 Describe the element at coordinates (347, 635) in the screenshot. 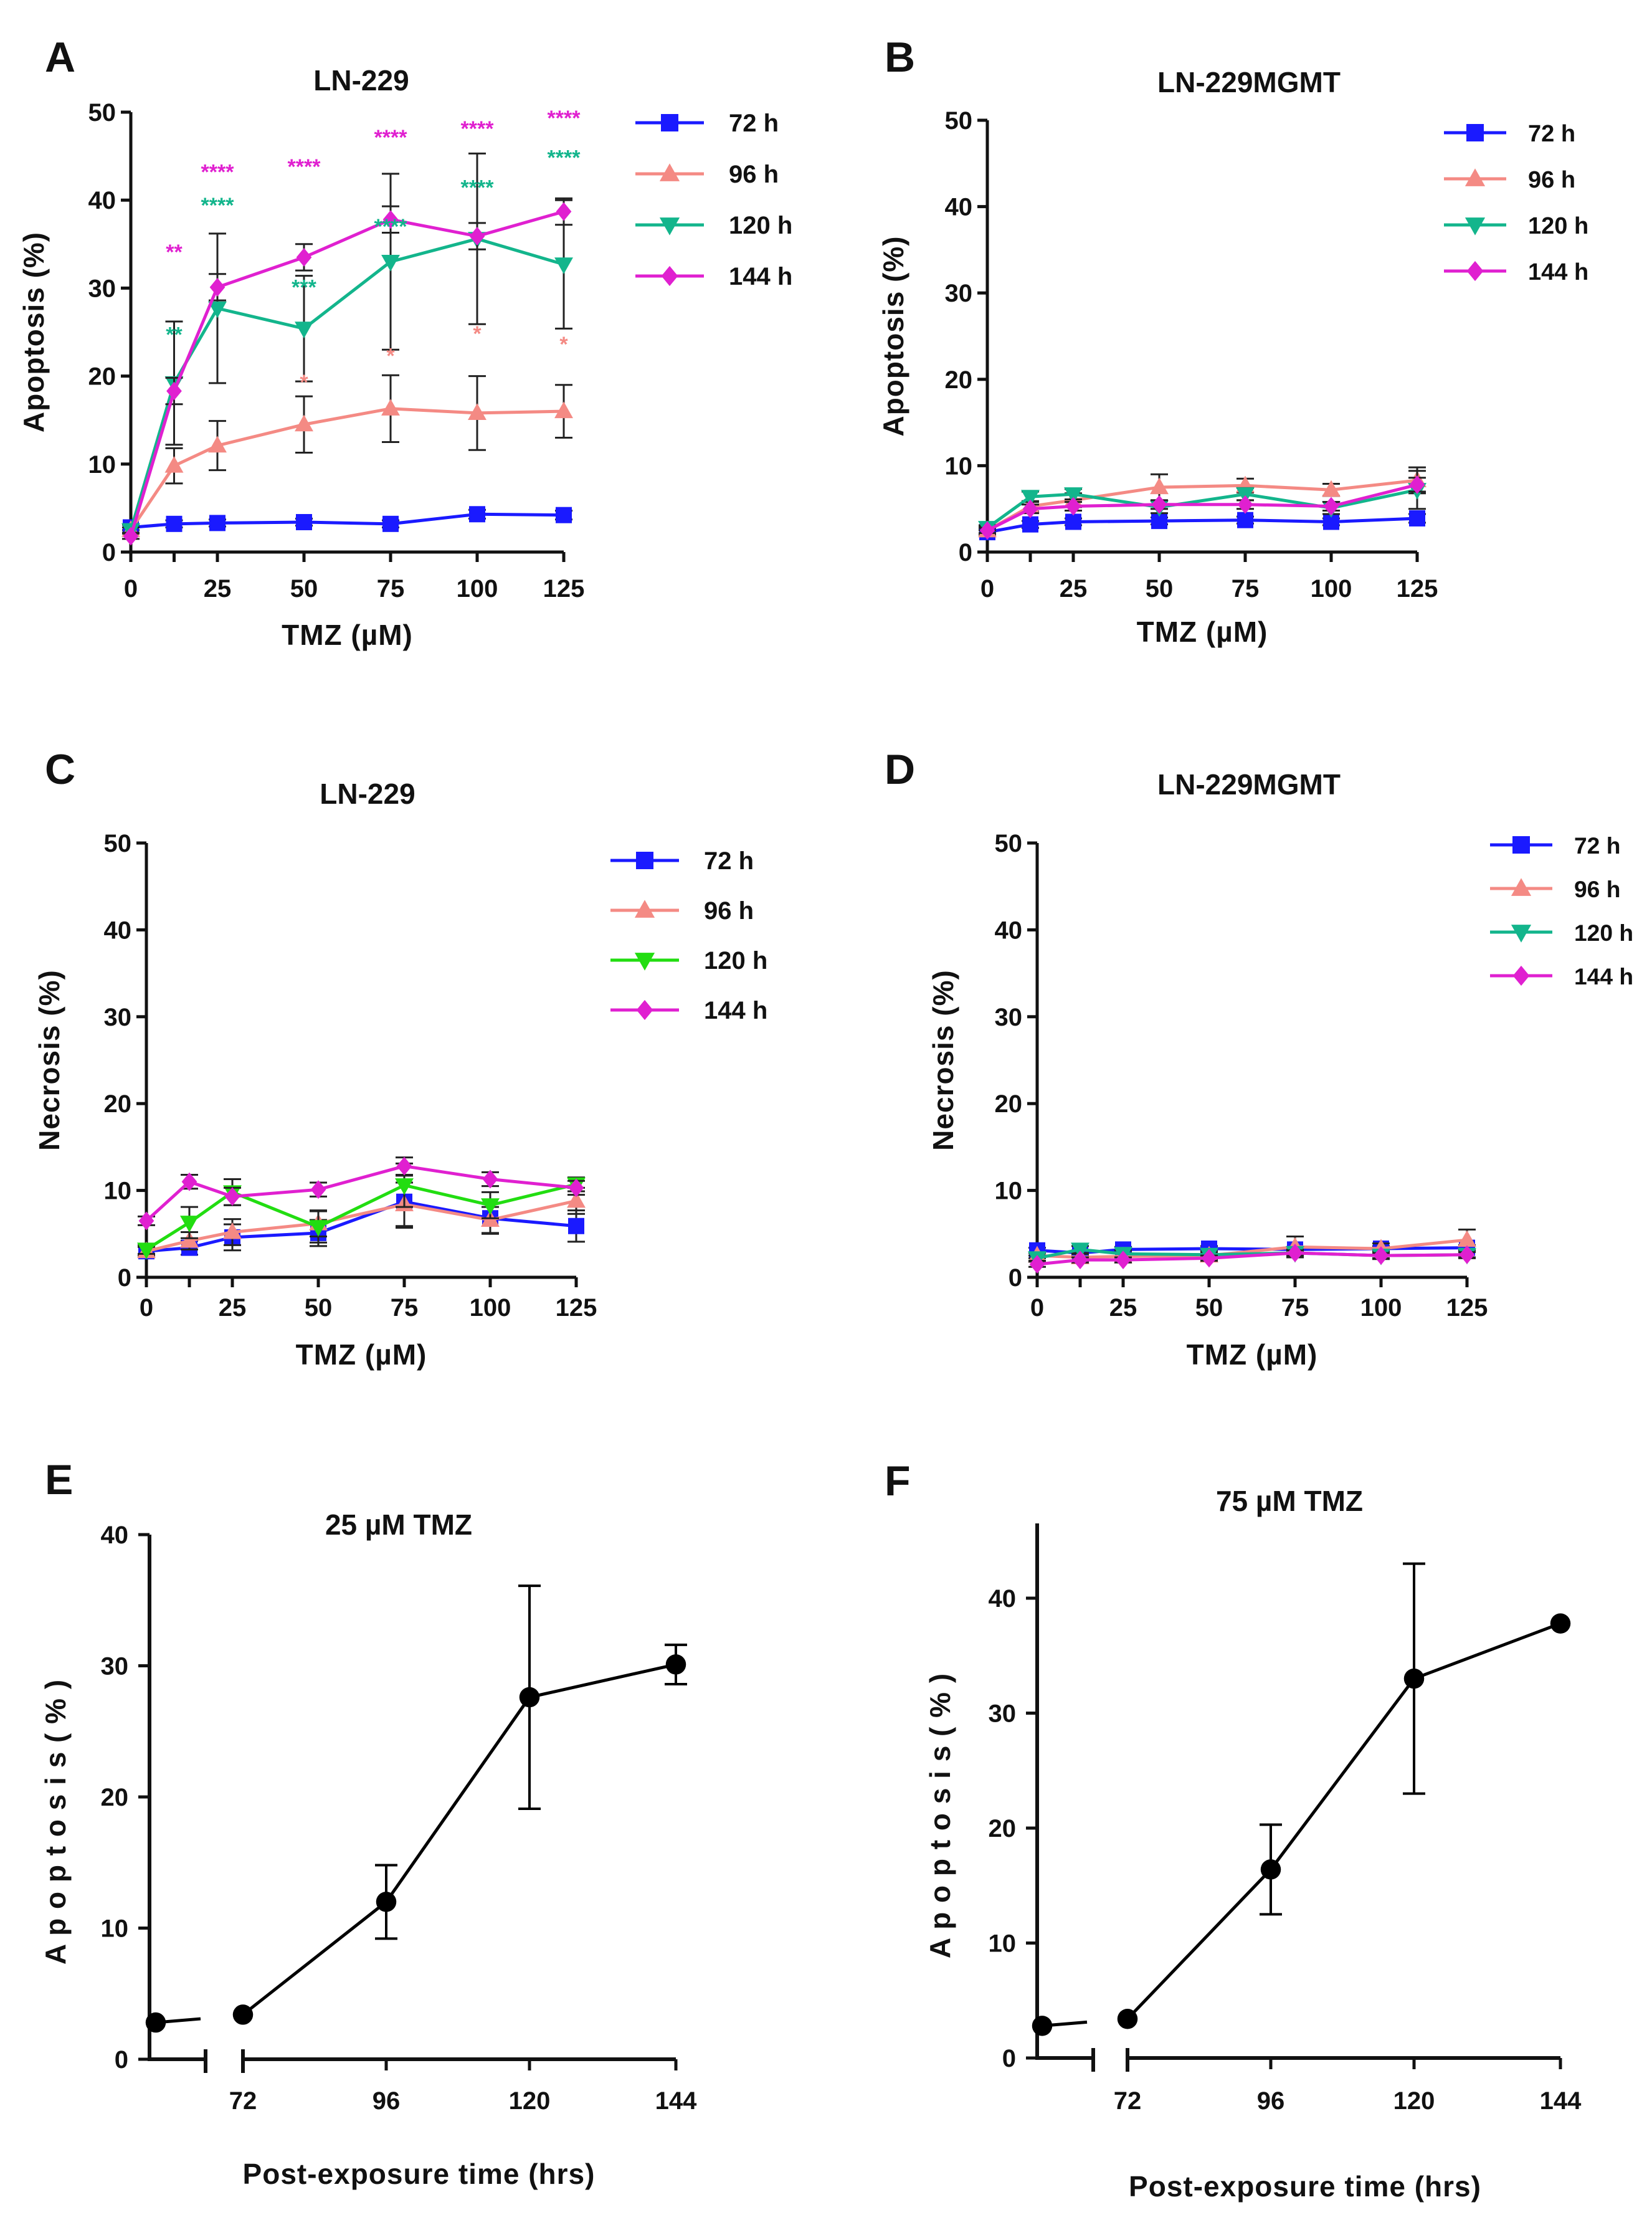

I see `x-axis-label: TMZ (µM)` at that location.